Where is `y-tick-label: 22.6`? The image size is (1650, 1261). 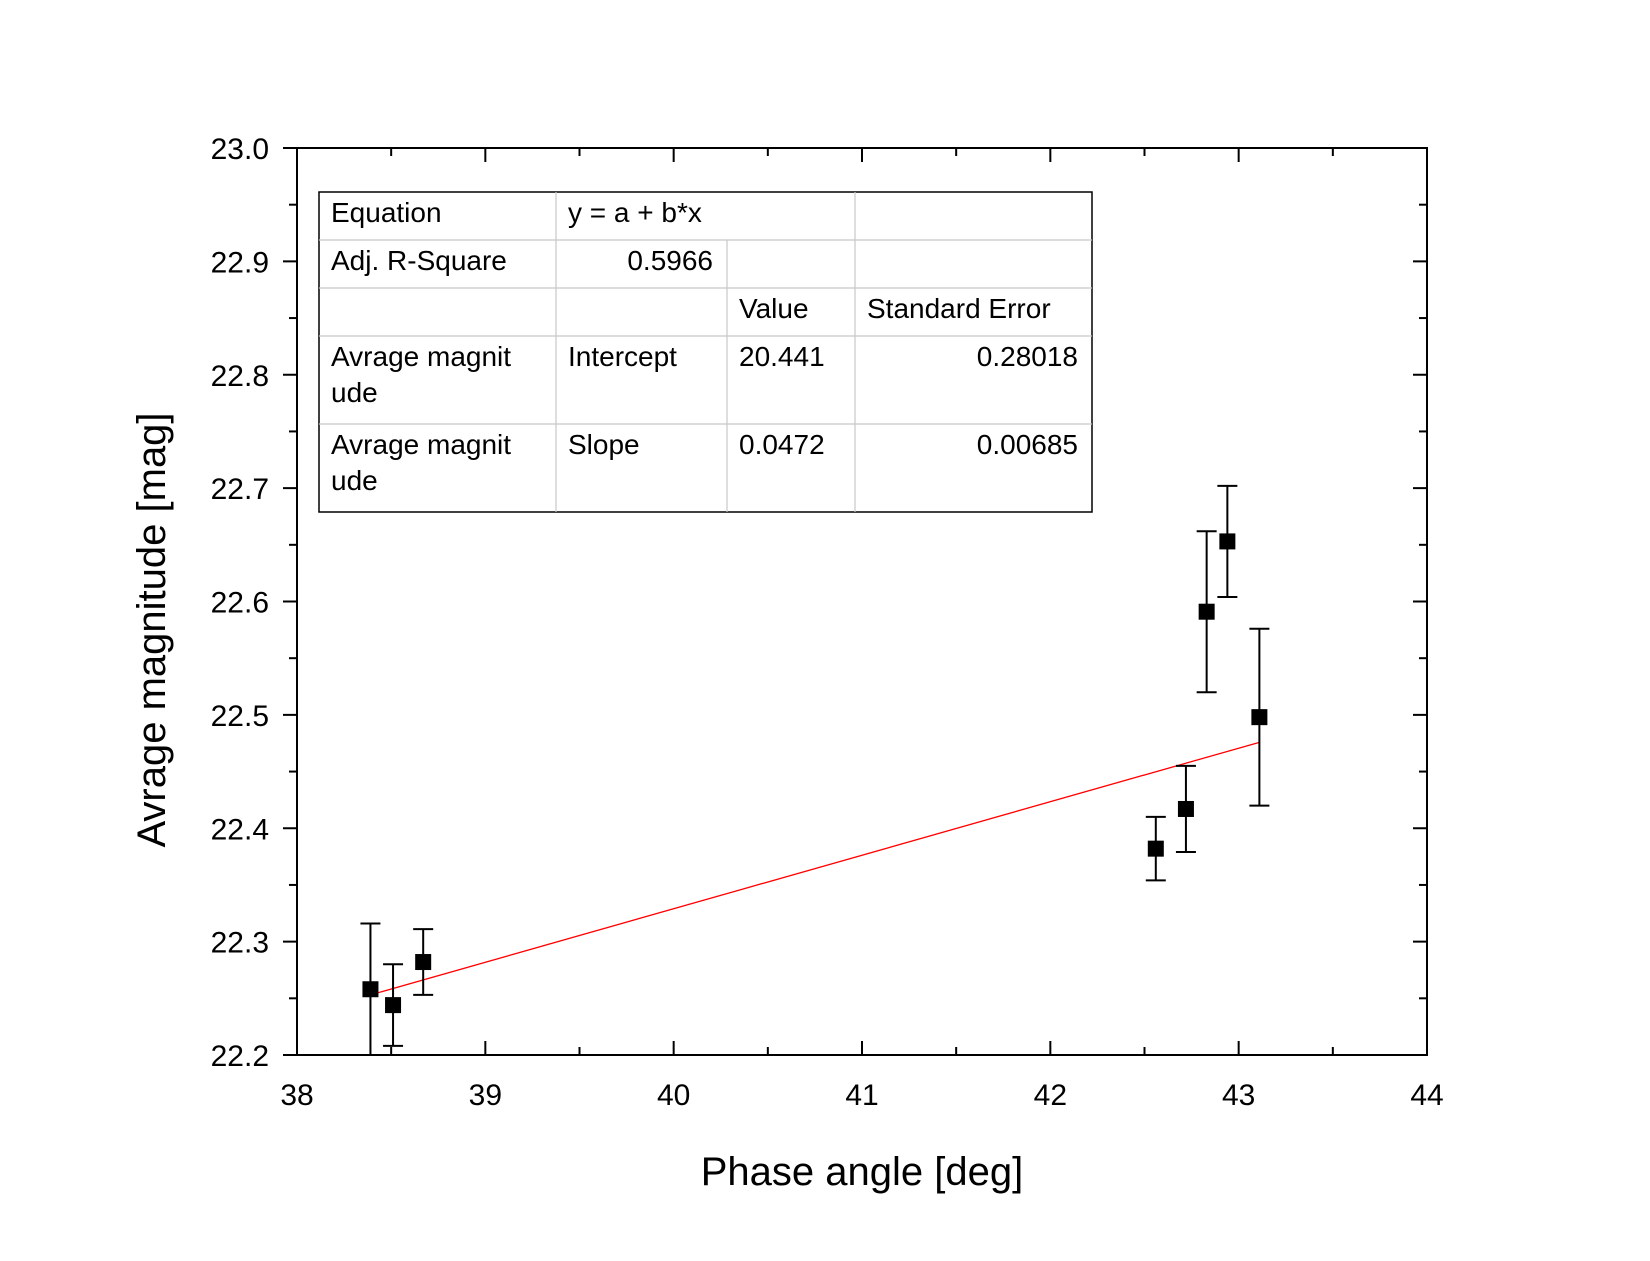
y-tick-label: 22.6 is located at coordinates (240, 603).